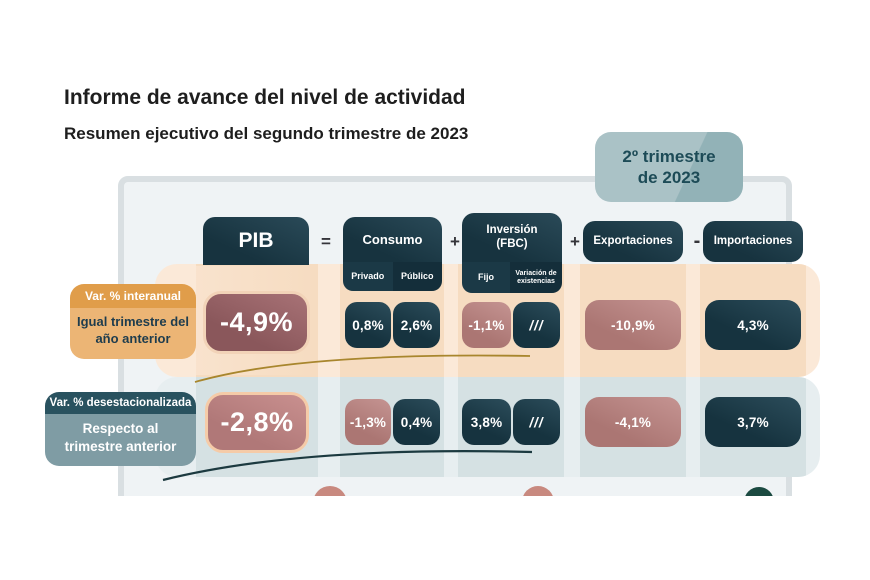 The height and width of the screenshot is (580, 870). Describe the element at coordinates (753, 325) in the screenshot. I see `value-interanual-importaciones: 4,3%` at that location.